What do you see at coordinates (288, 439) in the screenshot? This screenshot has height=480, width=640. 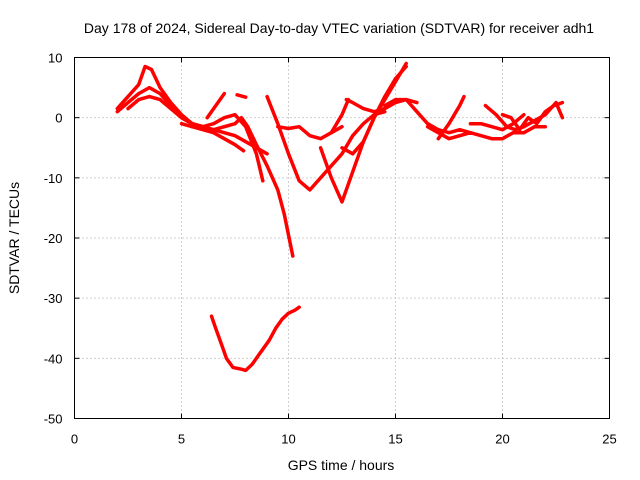 I see `x-tick-label: 10` at bounding box center [288, 439].